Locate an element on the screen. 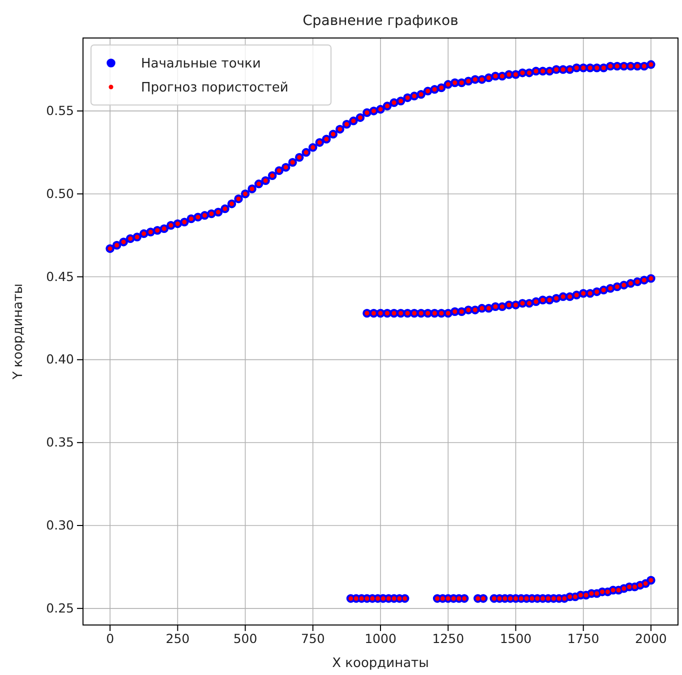  y-tick-label: 0.50 is located at coordinates (60, 193).